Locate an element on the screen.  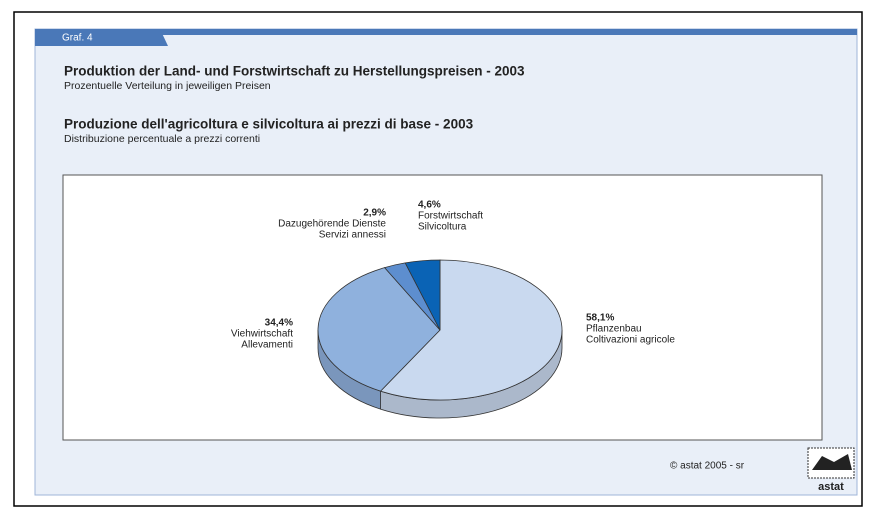
category-label-it: Silvicoltura is located at coordinates (442, 227).